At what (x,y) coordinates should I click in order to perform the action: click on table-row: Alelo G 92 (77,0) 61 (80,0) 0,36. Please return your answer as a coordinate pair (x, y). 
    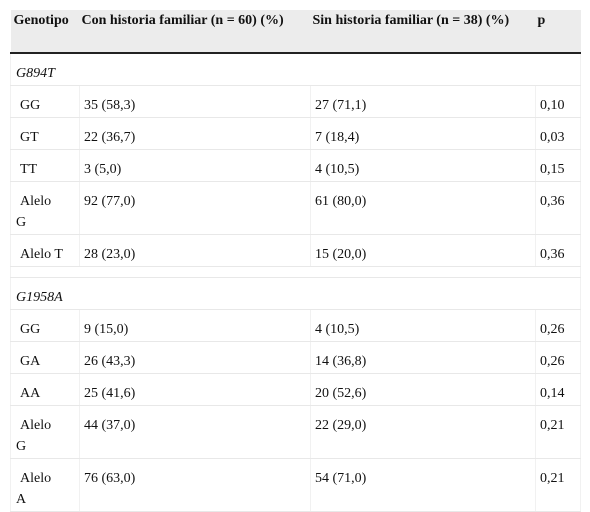
    Looking at the image, I should click on (295, 208).